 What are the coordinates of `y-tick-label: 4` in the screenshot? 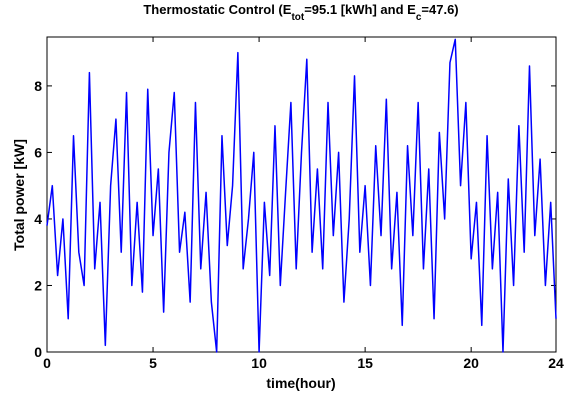 It's located at (38, 219).